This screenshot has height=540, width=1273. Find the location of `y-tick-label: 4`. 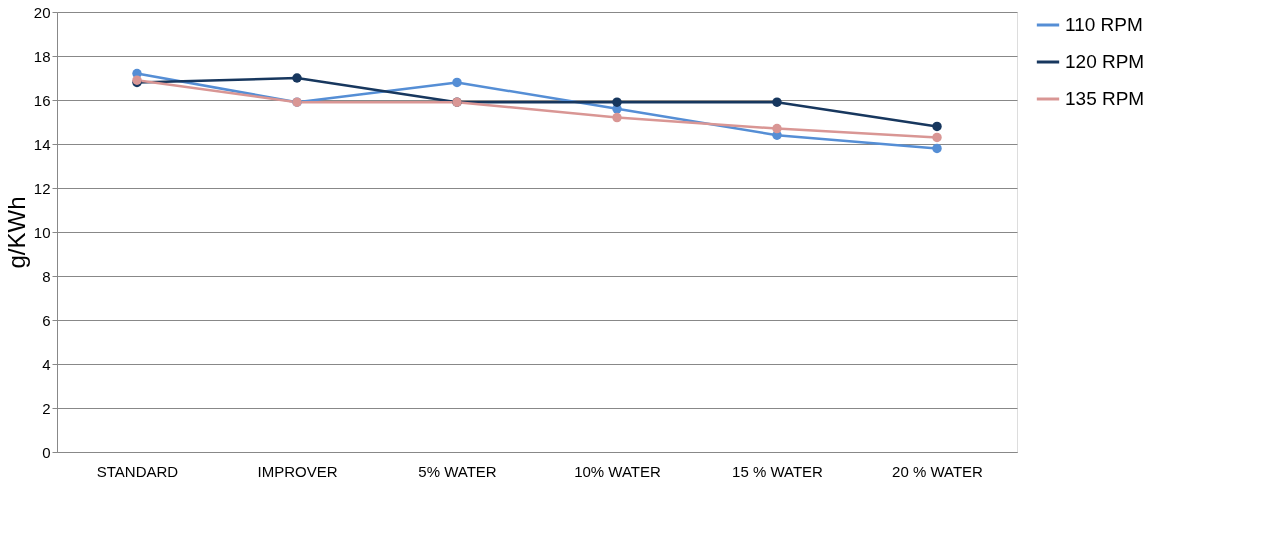

y-tick-label: 4 is located at coordinates (46, 364).